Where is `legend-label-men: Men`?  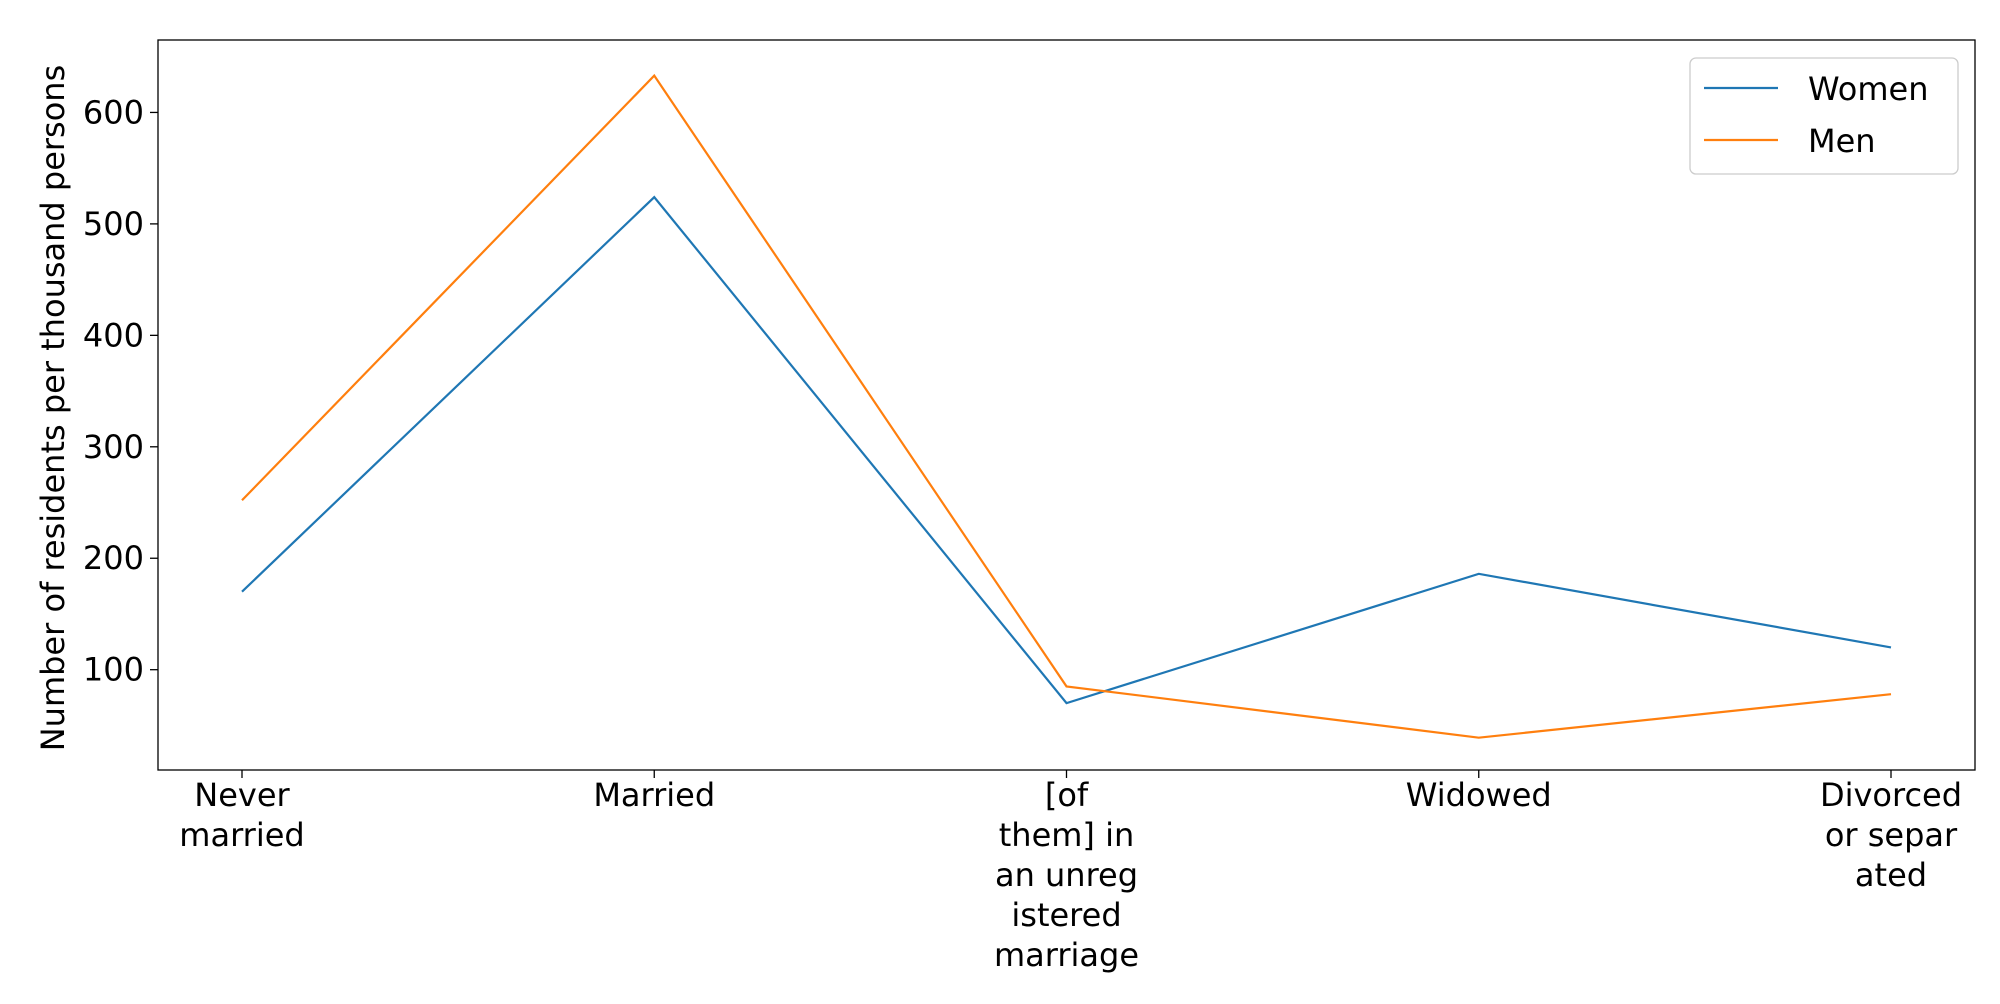
legend-label-men: Men is located at coordinates (1842, 141).